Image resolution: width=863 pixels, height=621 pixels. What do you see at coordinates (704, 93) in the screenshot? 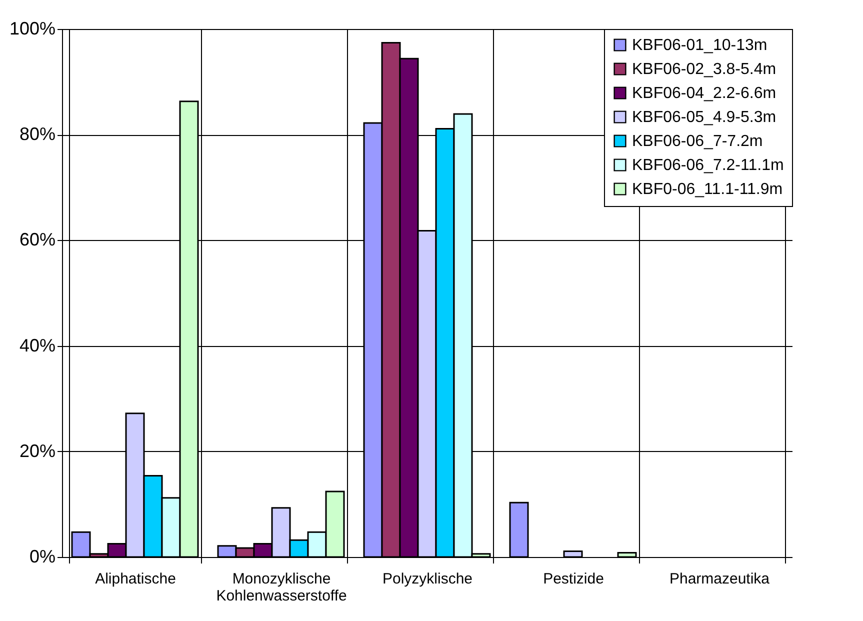
I see `legend-label: KBF06-04_2.2-6.6m` at bounding box center [704, 93].